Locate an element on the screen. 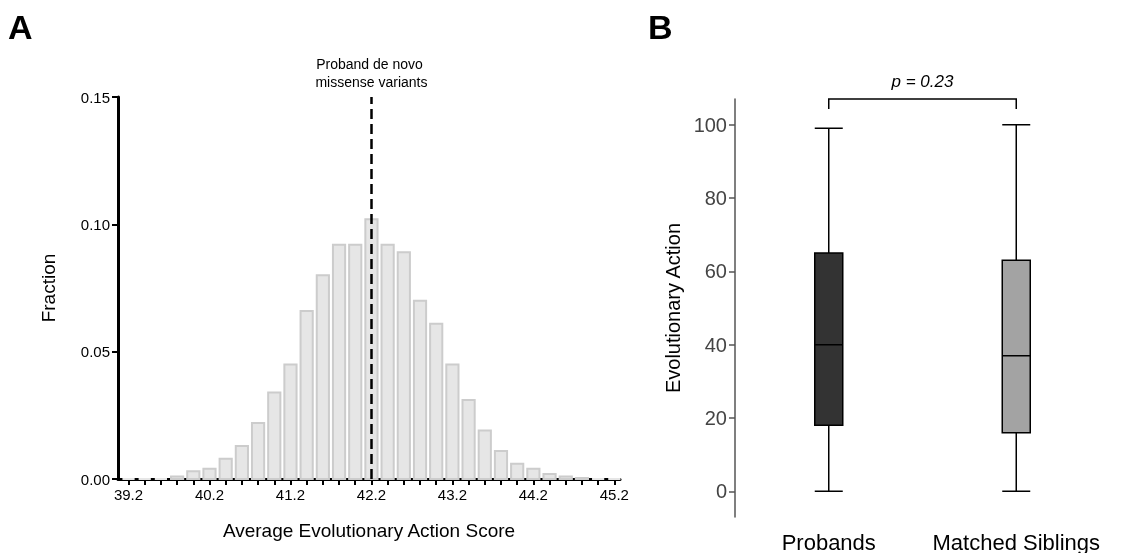 The height and width of the screenshot is (553, 1145). x-tick-label: 44.2 is located at coordinates (533, 494).